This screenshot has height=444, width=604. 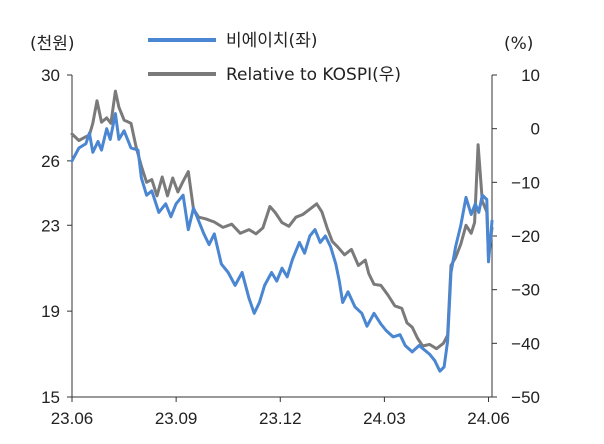 What do you see at coordinates (525, 182) in the screenshot?
I see `right-tick-label: −10` at bounding box center [525, 182].